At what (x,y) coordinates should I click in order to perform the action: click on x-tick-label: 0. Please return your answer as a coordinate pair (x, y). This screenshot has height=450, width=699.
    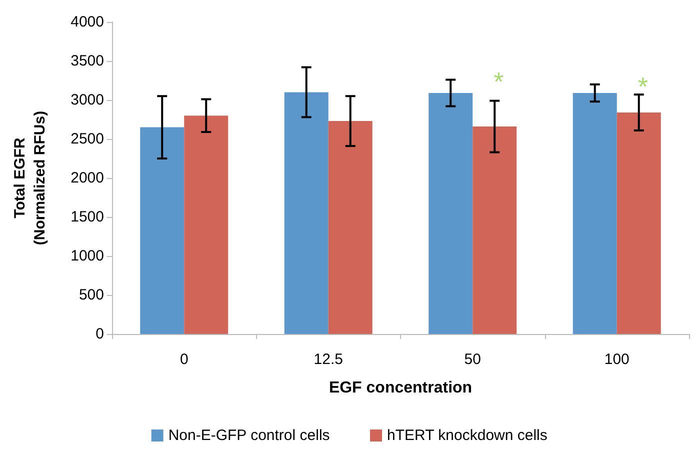
    Looking at the image, I should click on (184, 359).